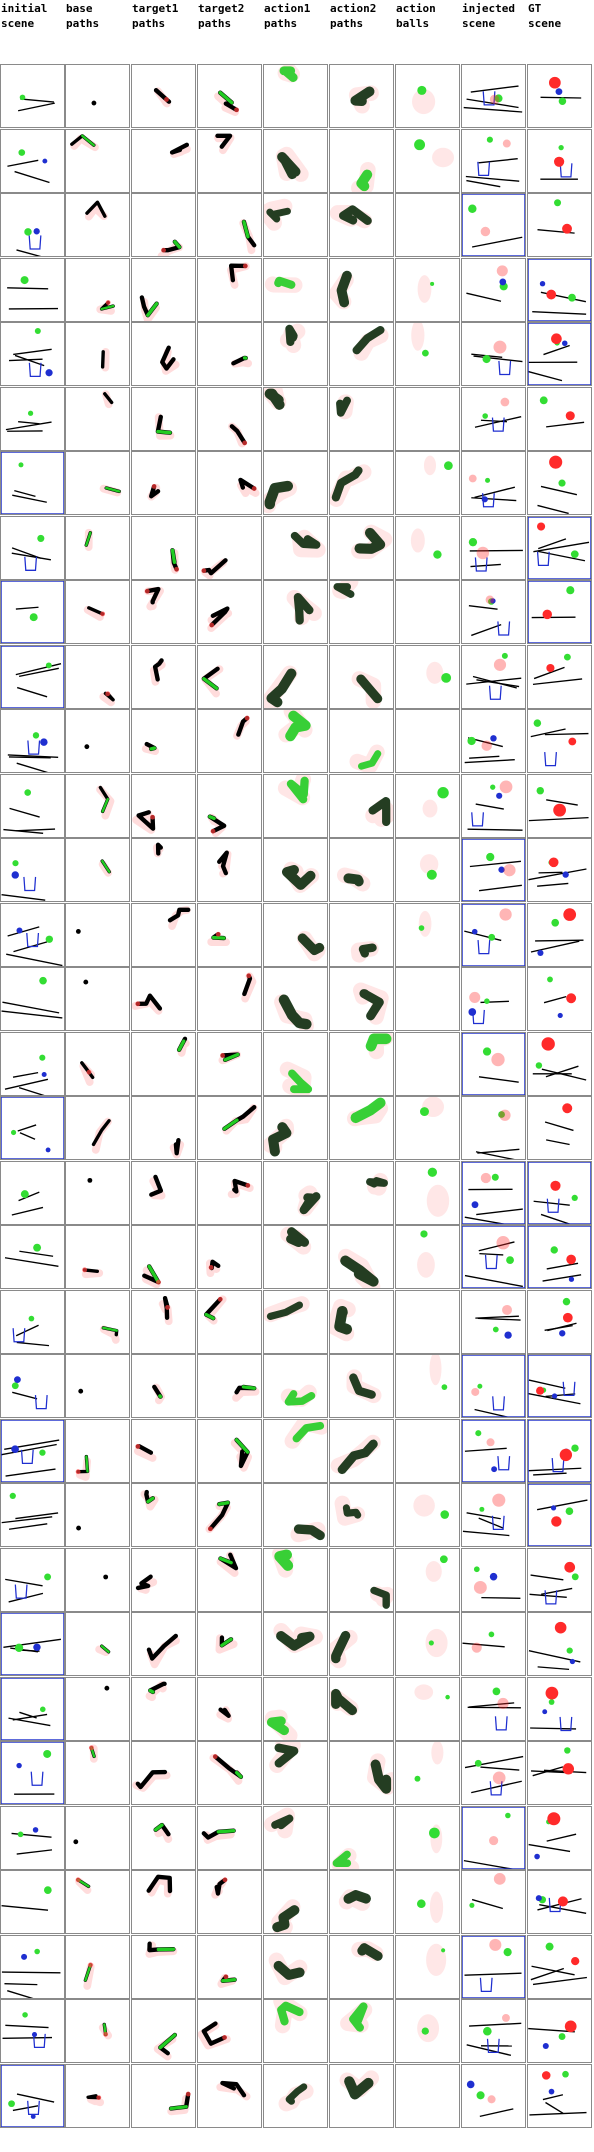 This screenshot has width=594, height=2152. Describe the element at coordinates (559, 1321) in the screenshot. I see `grid-cell-r20-c9` at that location.